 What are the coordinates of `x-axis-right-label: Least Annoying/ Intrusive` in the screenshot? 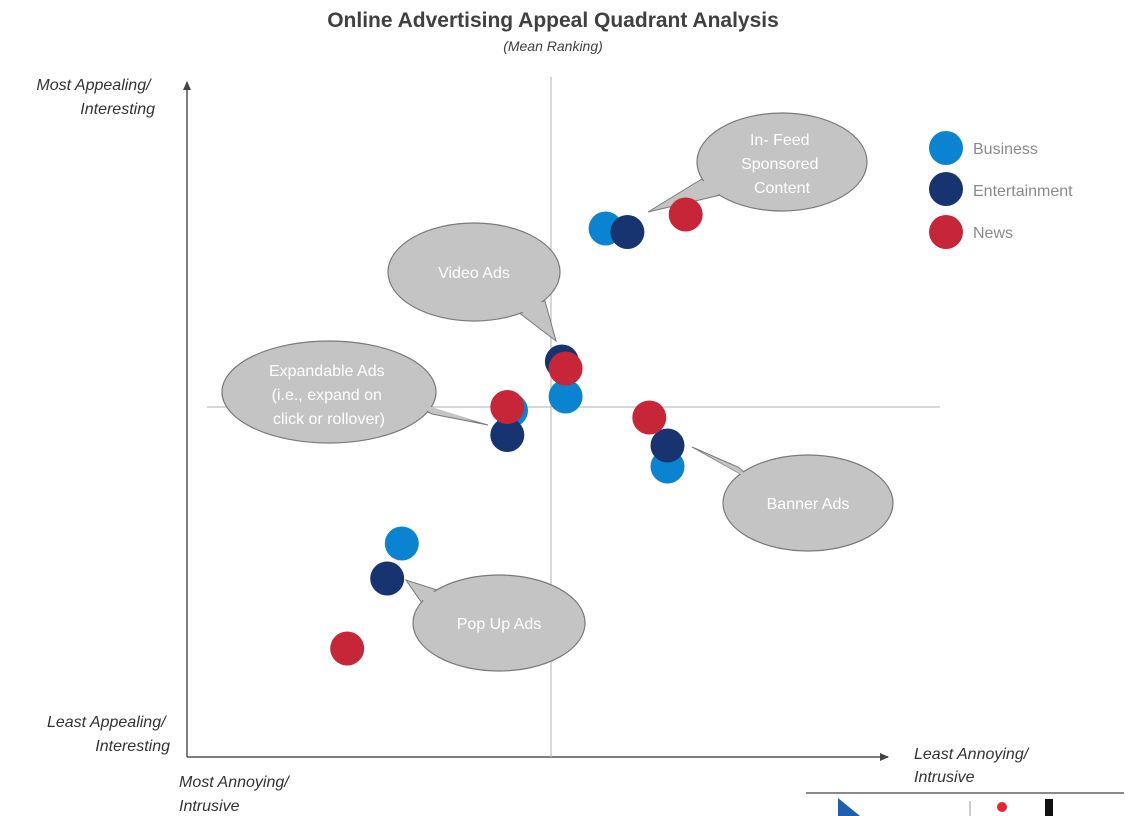 It's located at (973, 766).